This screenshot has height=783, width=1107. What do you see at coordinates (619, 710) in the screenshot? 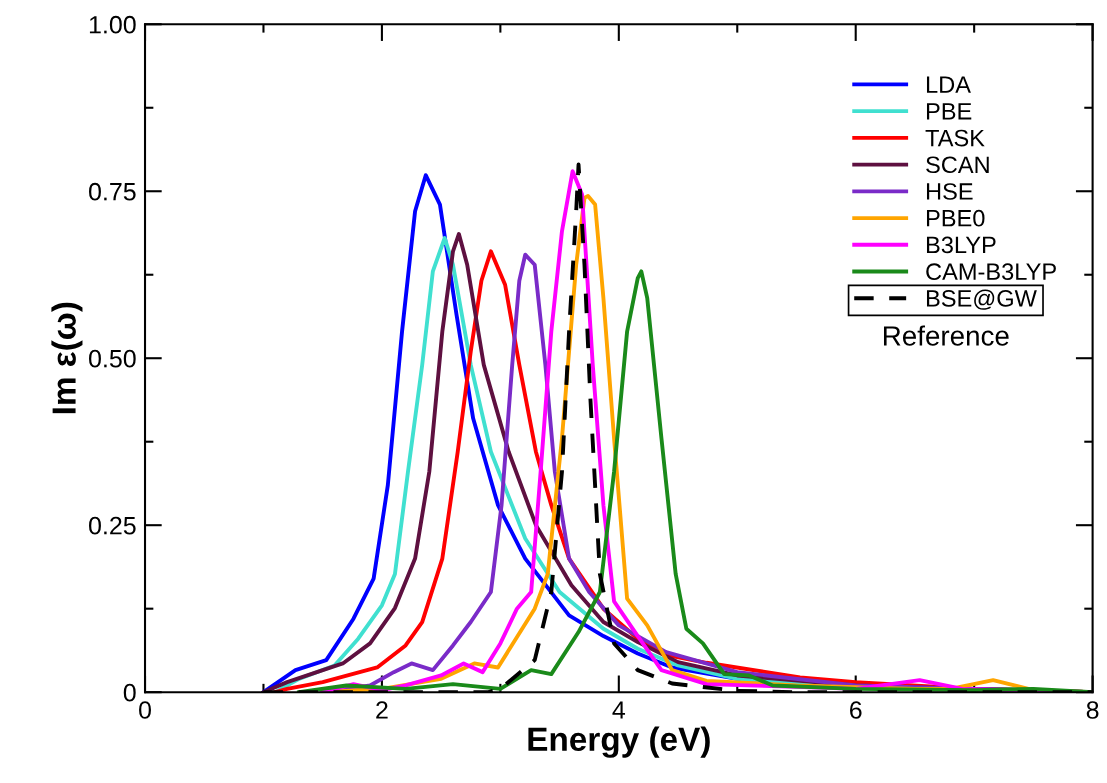
I see `x-tick-label: 4` at bounding box center [619, 710].